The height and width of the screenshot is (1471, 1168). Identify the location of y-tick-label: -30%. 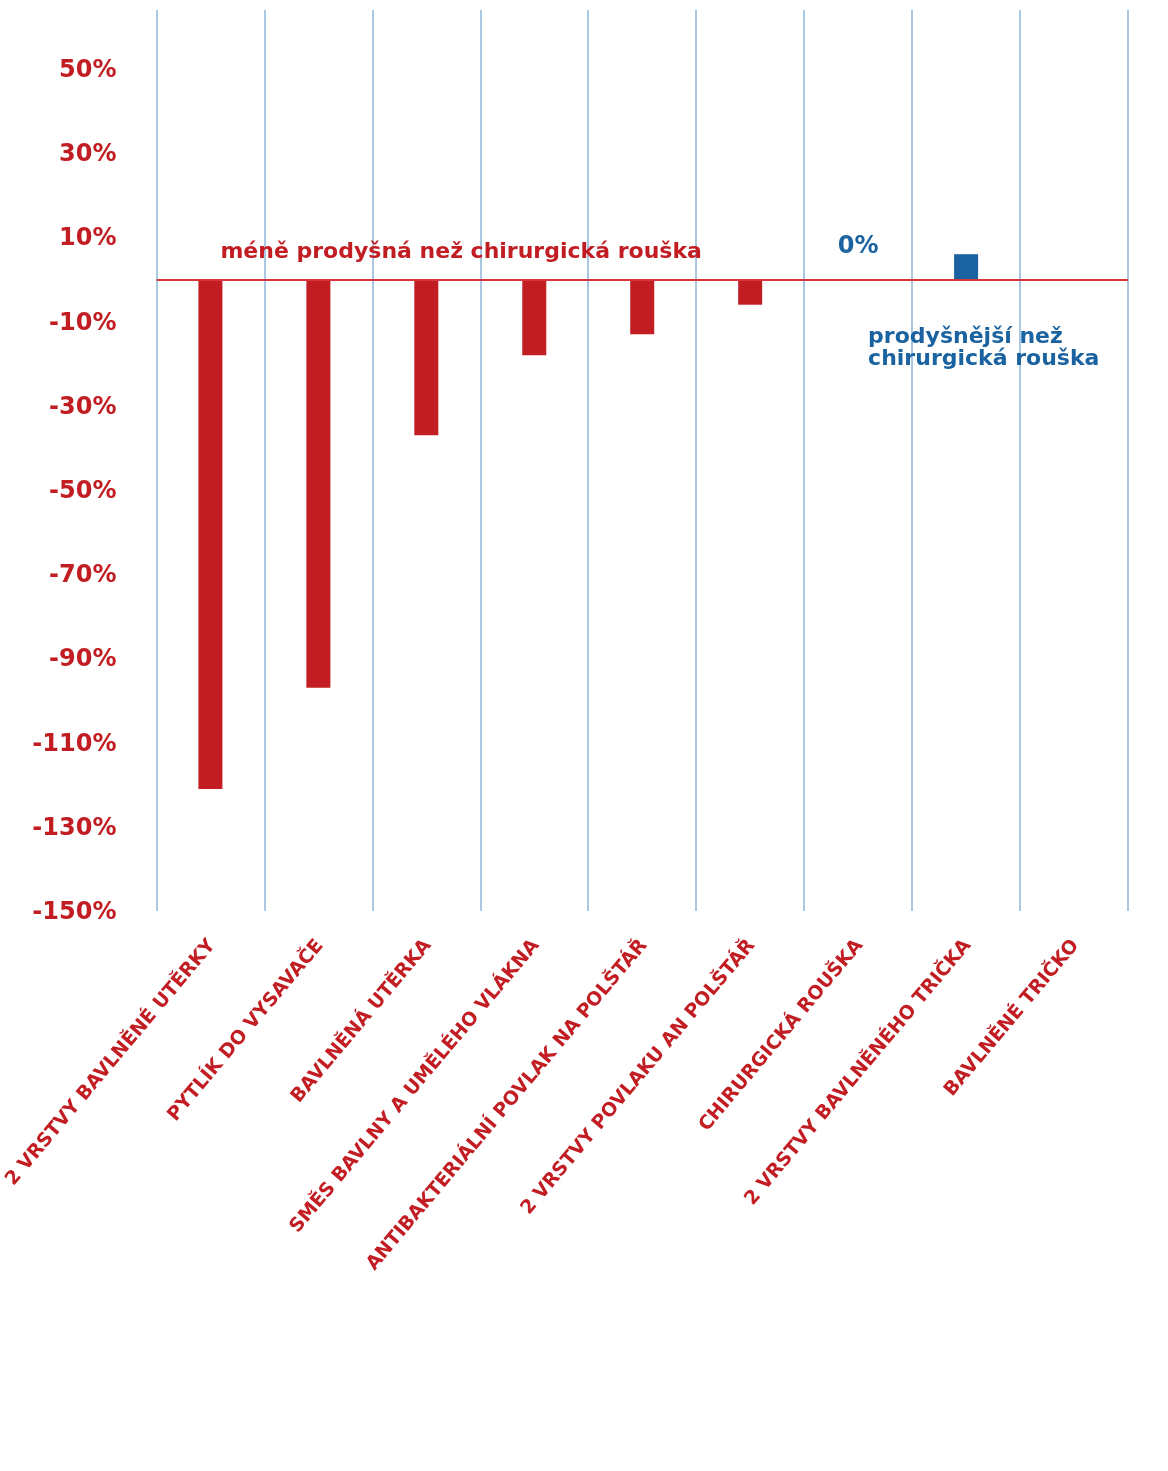
(83, 405).